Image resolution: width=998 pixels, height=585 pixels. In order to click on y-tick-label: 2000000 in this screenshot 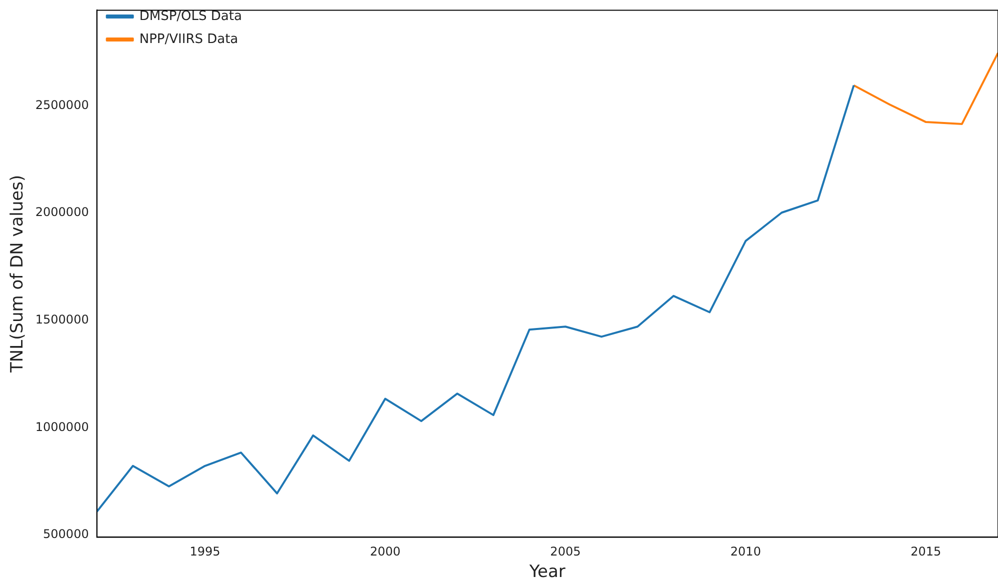, I will do `click(62, 212)`.